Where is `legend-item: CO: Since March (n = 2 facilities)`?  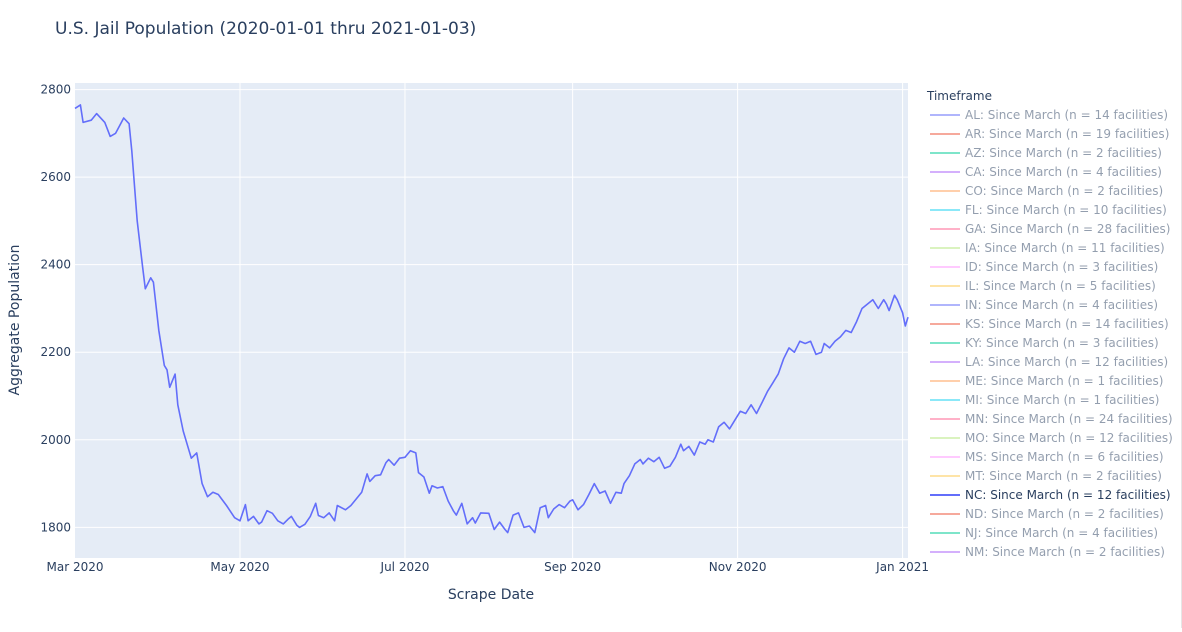 legend-item: CO: Since March (n = 2 facilities) is located at coordinates (1046, 191).